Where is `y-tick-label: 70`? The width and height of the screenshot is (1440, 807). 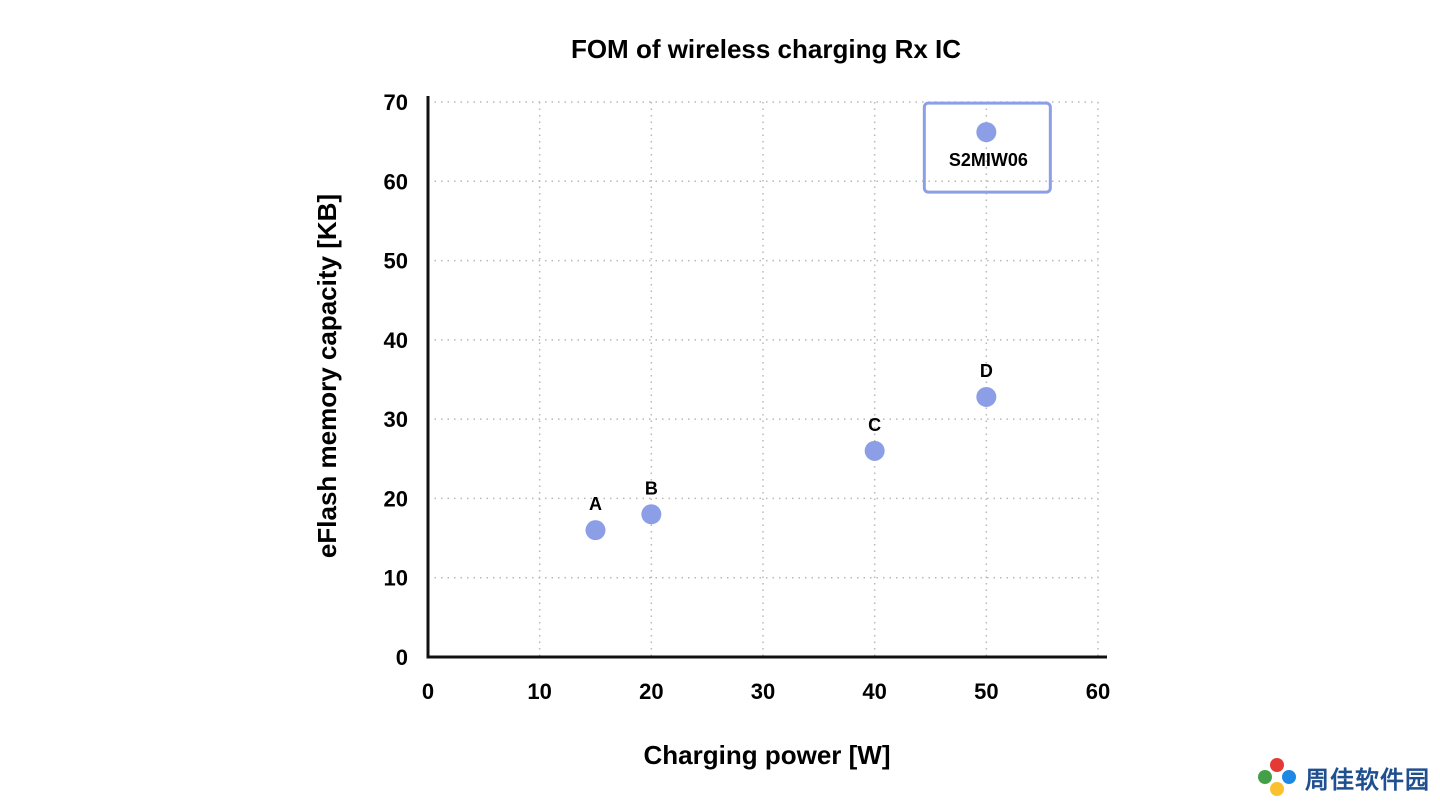 y-tick-label: 70 is located at coordinates (396, 102).